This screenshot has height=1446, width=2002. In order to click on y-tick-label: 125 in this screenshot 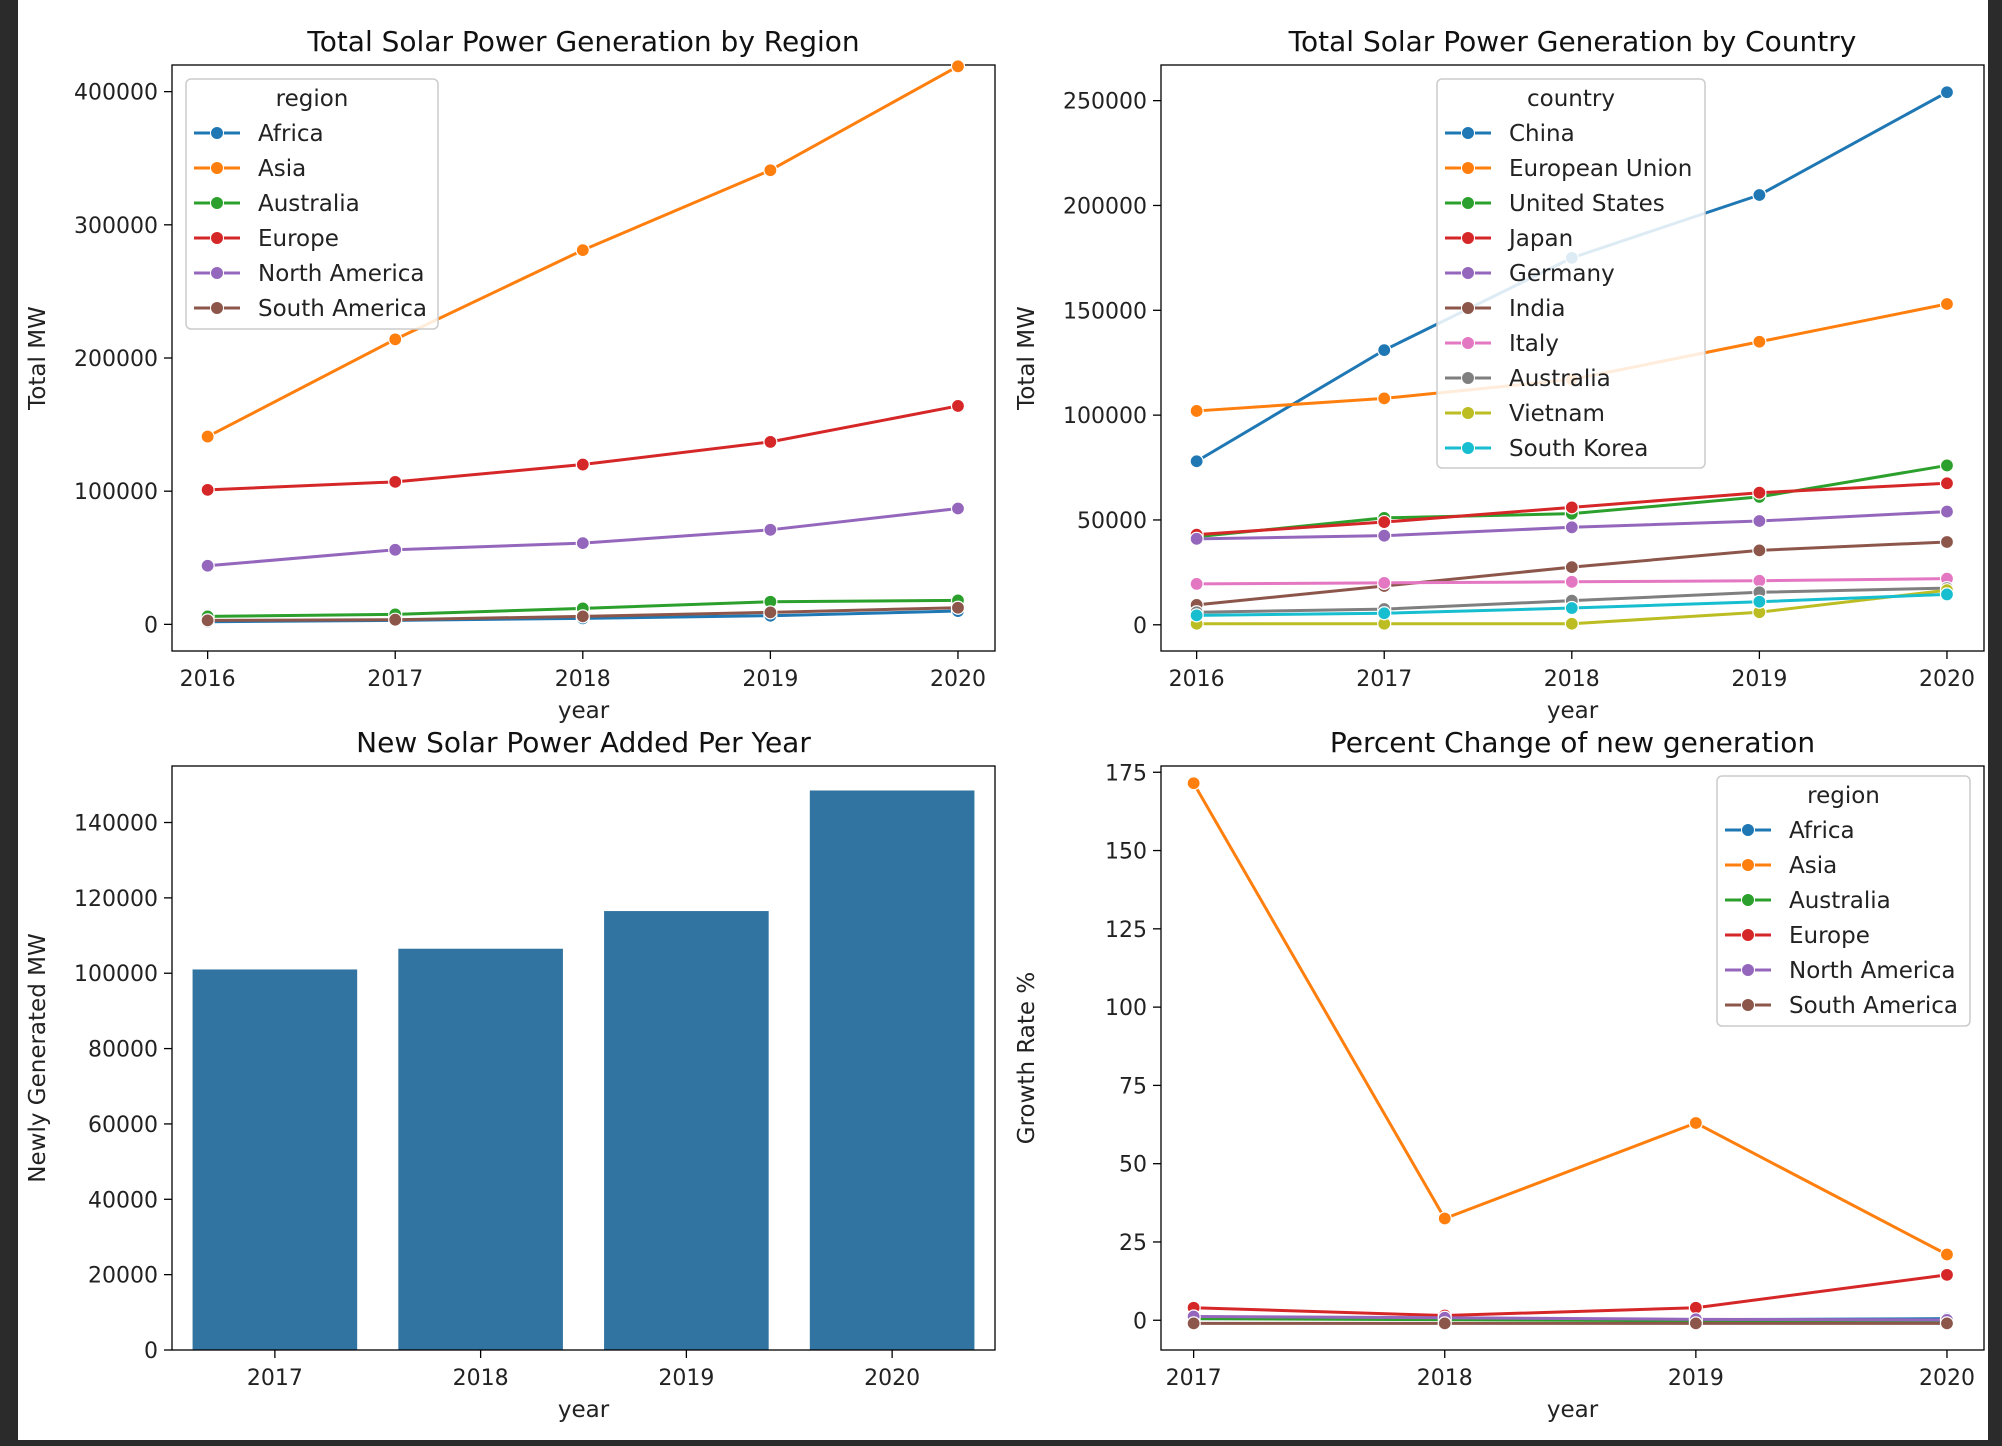, I will do `click(1126, 930)`.